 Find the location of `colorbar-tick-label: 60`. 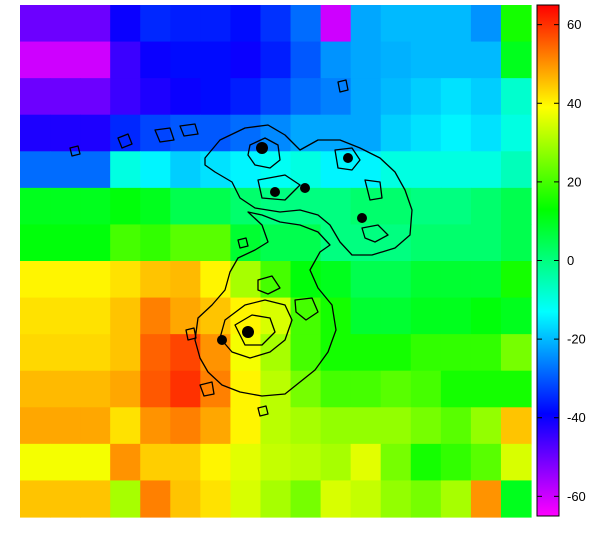

colorbar-tick-label: 60 is located at coordinates (574, 24).